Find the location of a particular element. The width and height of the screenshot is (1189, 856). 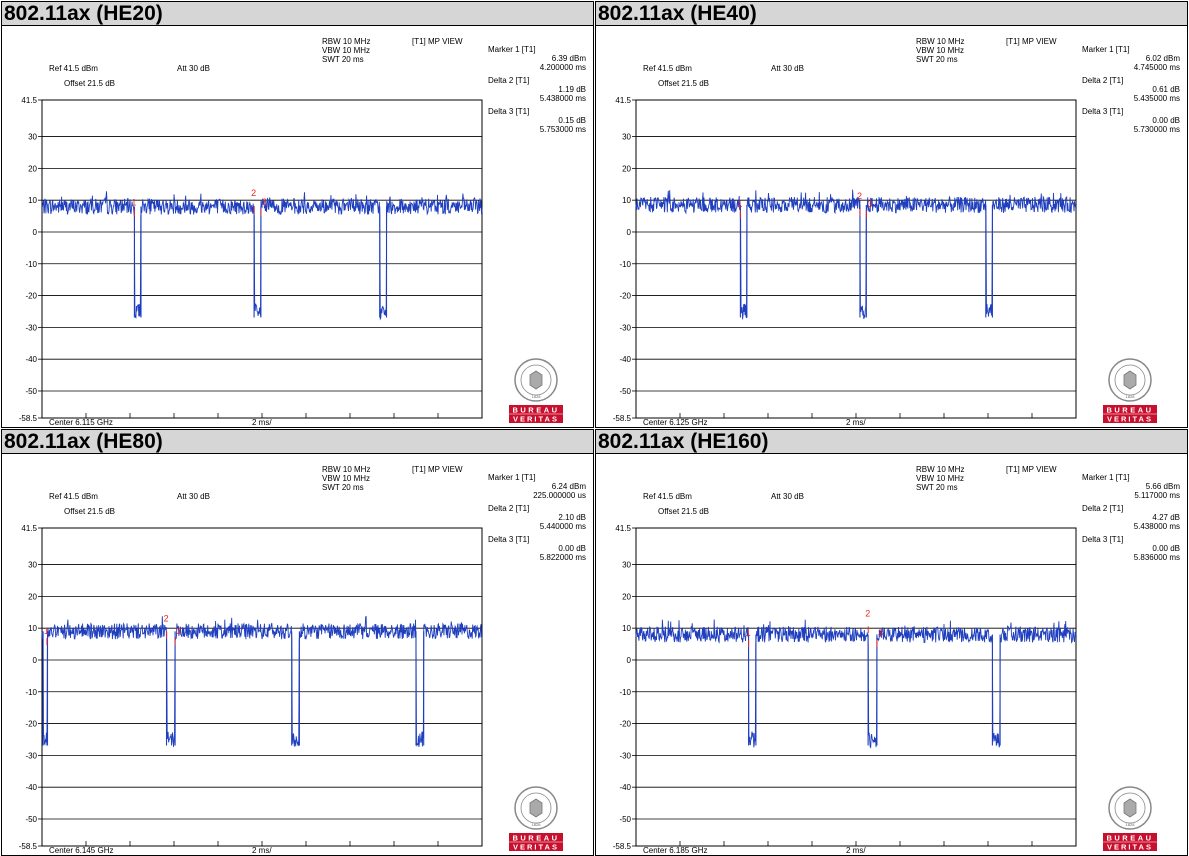

center-frequency-label: Center 6.125 GHz is located at coordinates (675, 422).